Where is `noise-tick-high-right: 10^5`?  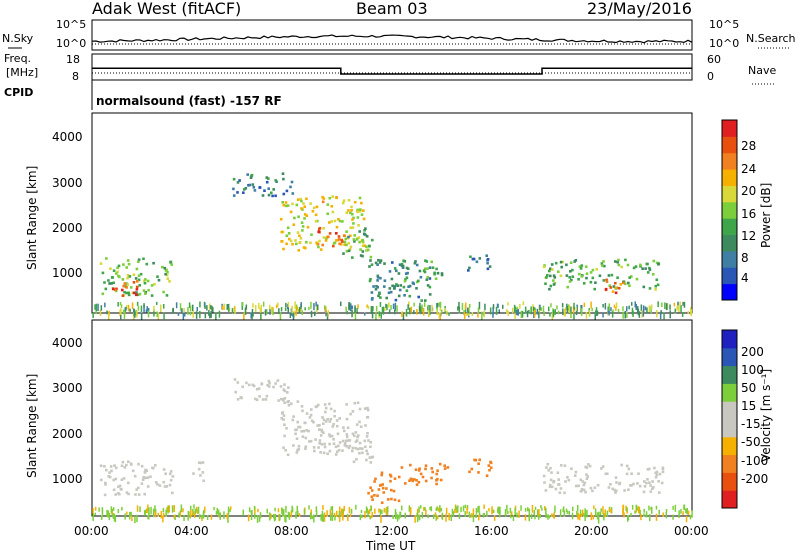
noise-tick-high-right: 10^5 is located at coordinates (724, 24).